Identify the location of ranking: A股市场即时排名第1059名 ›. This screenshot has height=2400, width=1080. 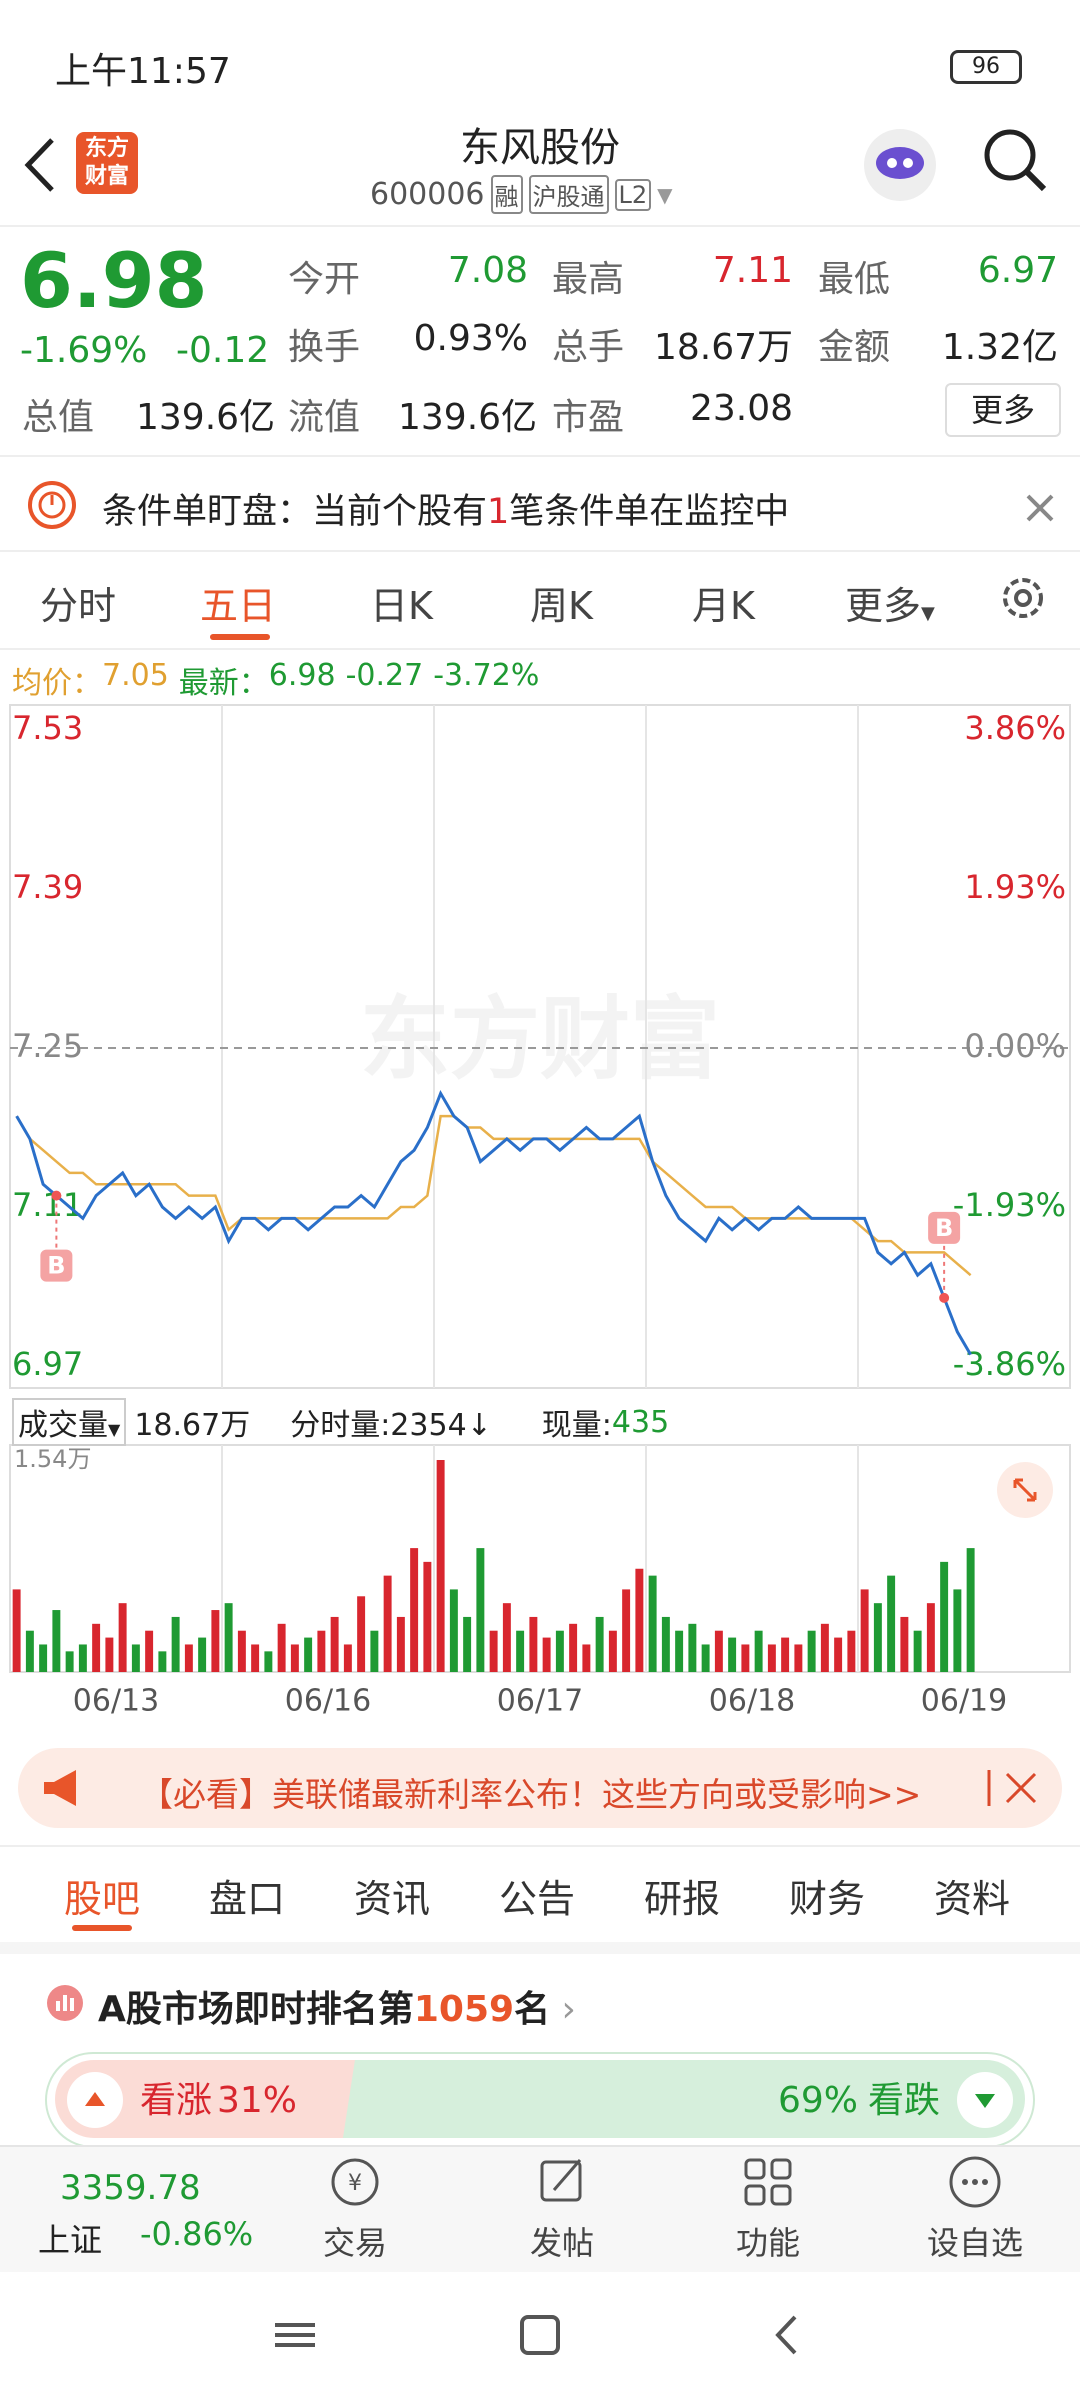
(337, 2009).